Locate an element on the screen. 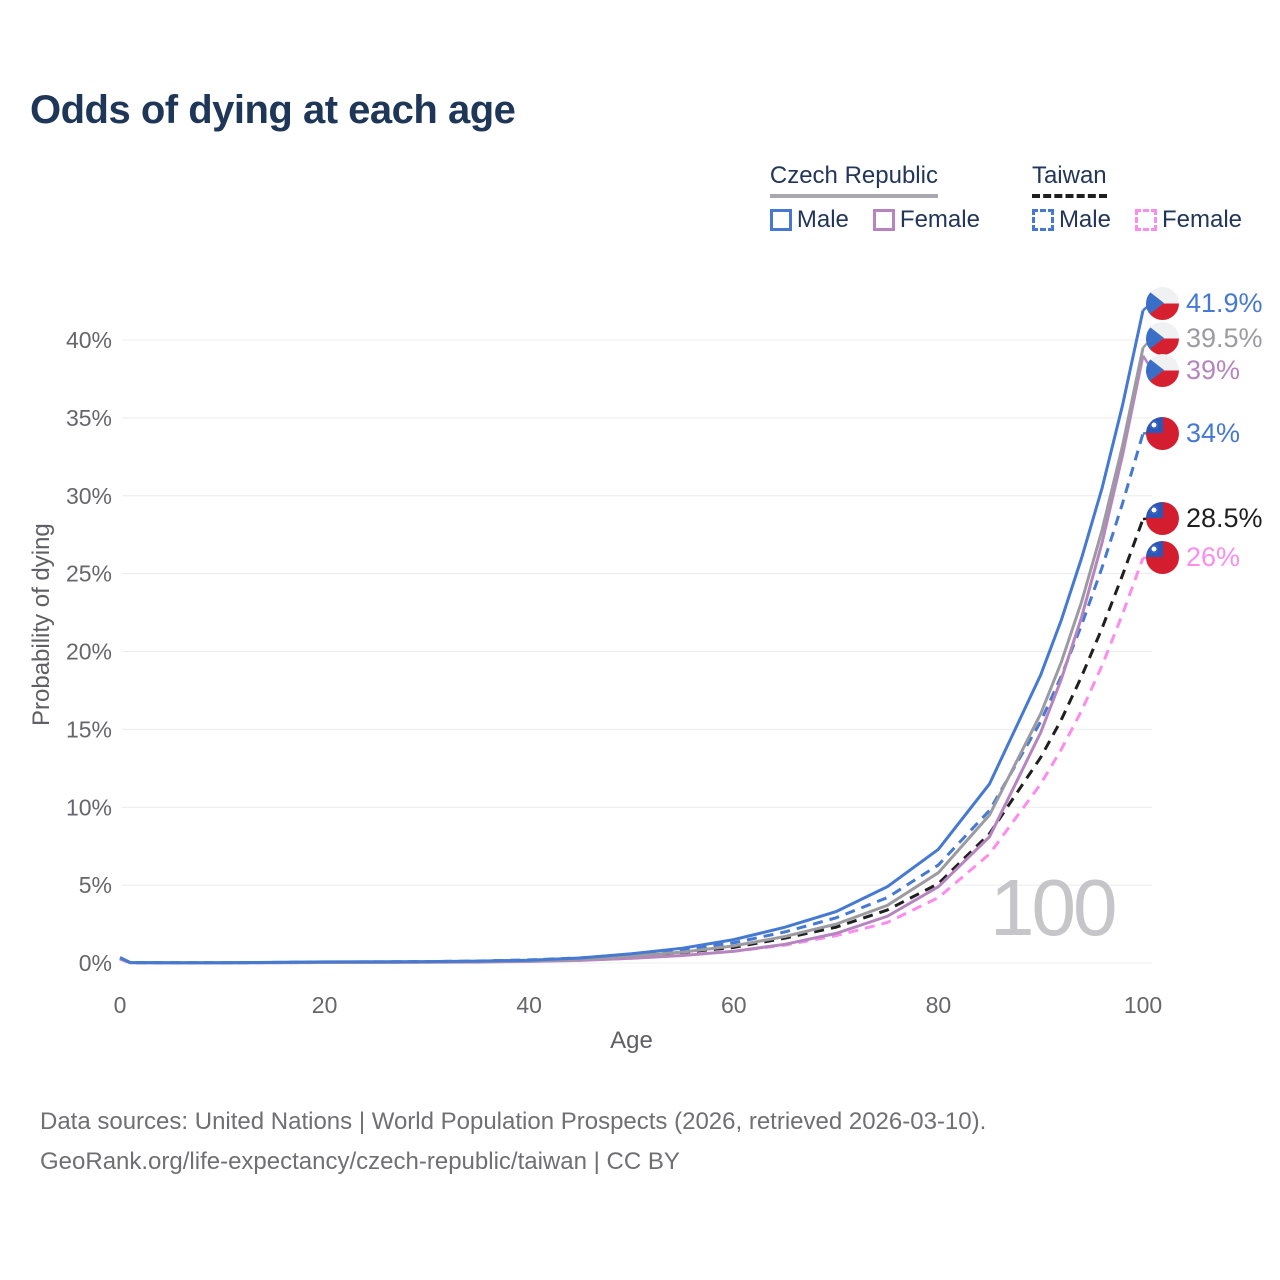 The width and height of the screenshot is (1280, 1280). end-label-tw-female: 26% is located at coordinates (1193, 557).